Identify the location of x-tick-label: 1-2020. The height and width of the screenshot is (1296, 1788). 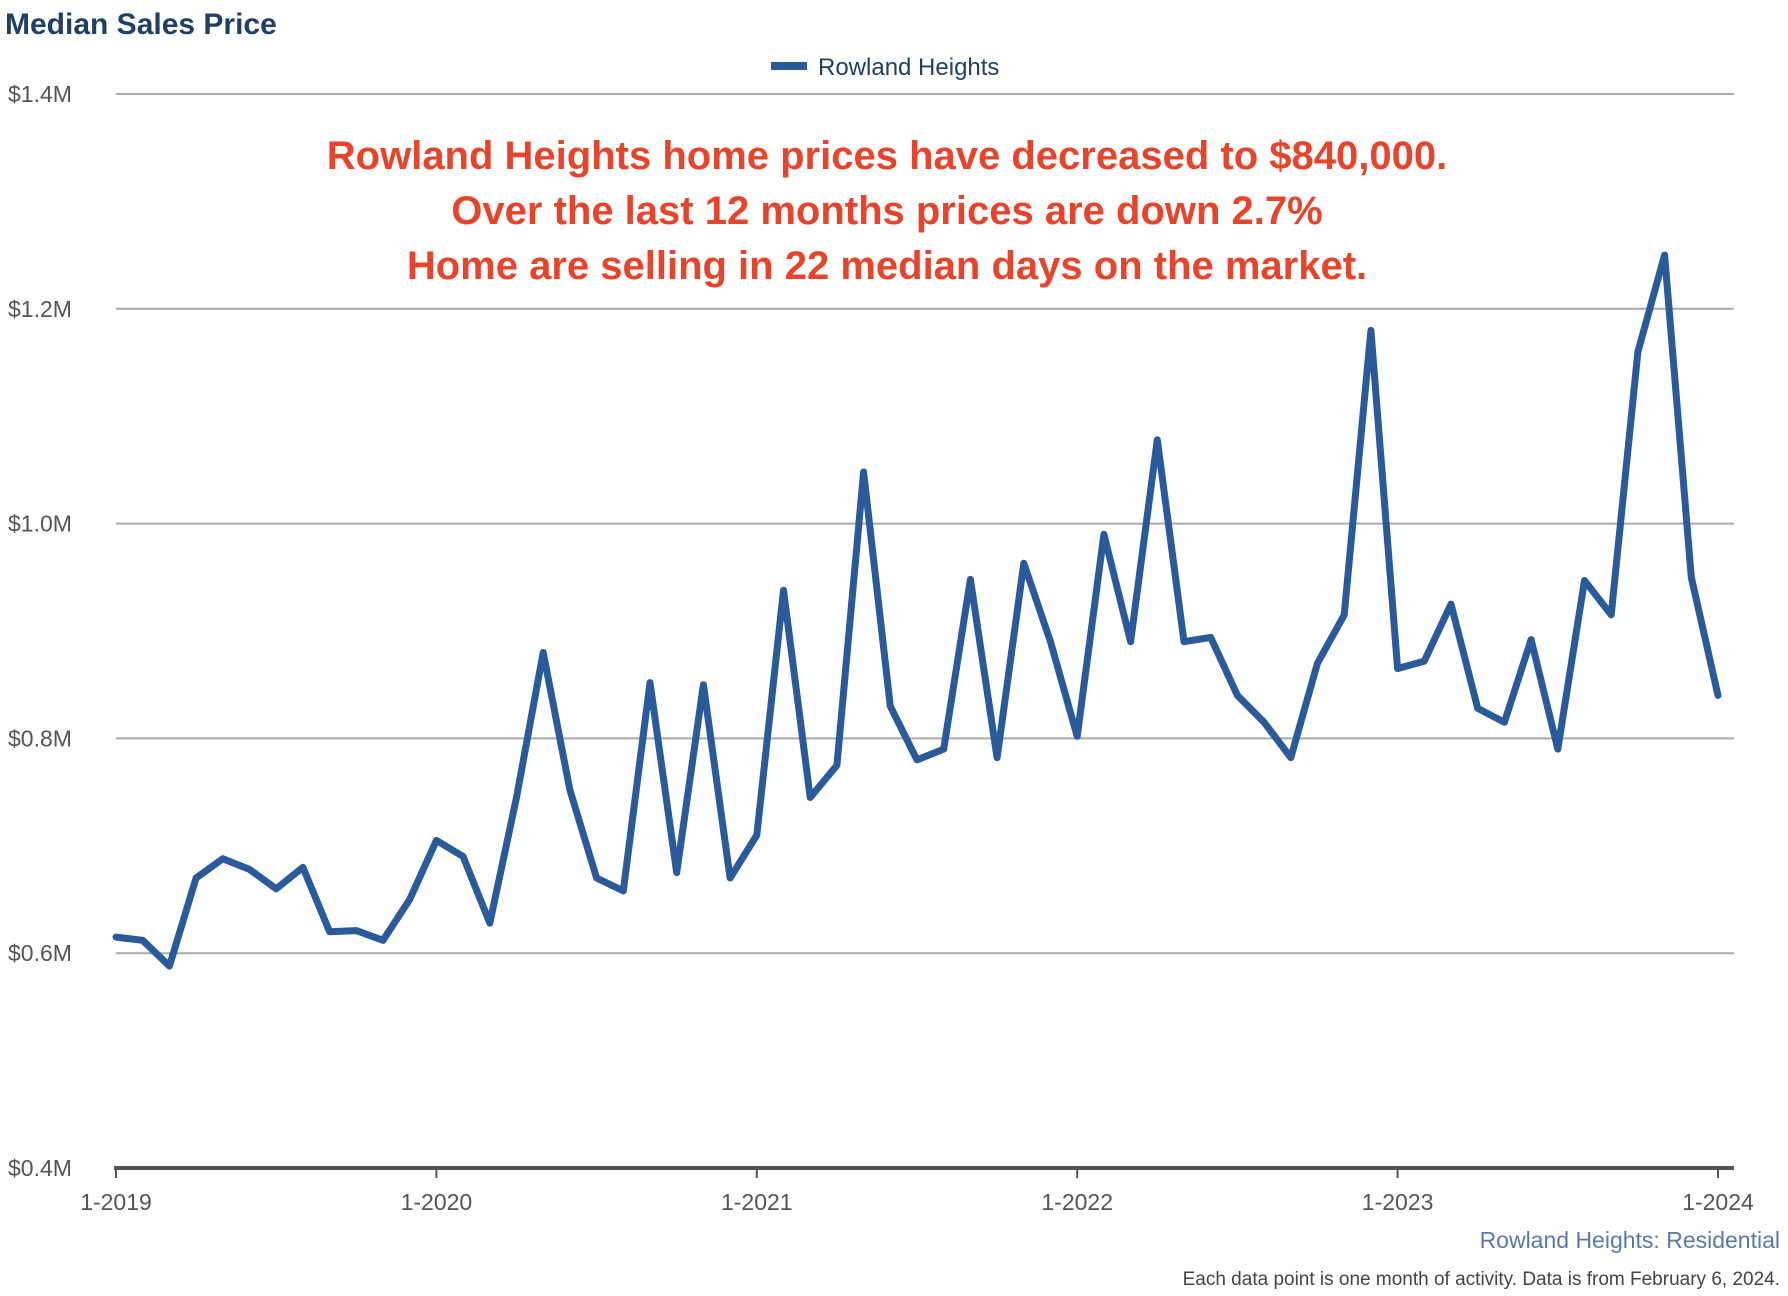
(437, 1202).